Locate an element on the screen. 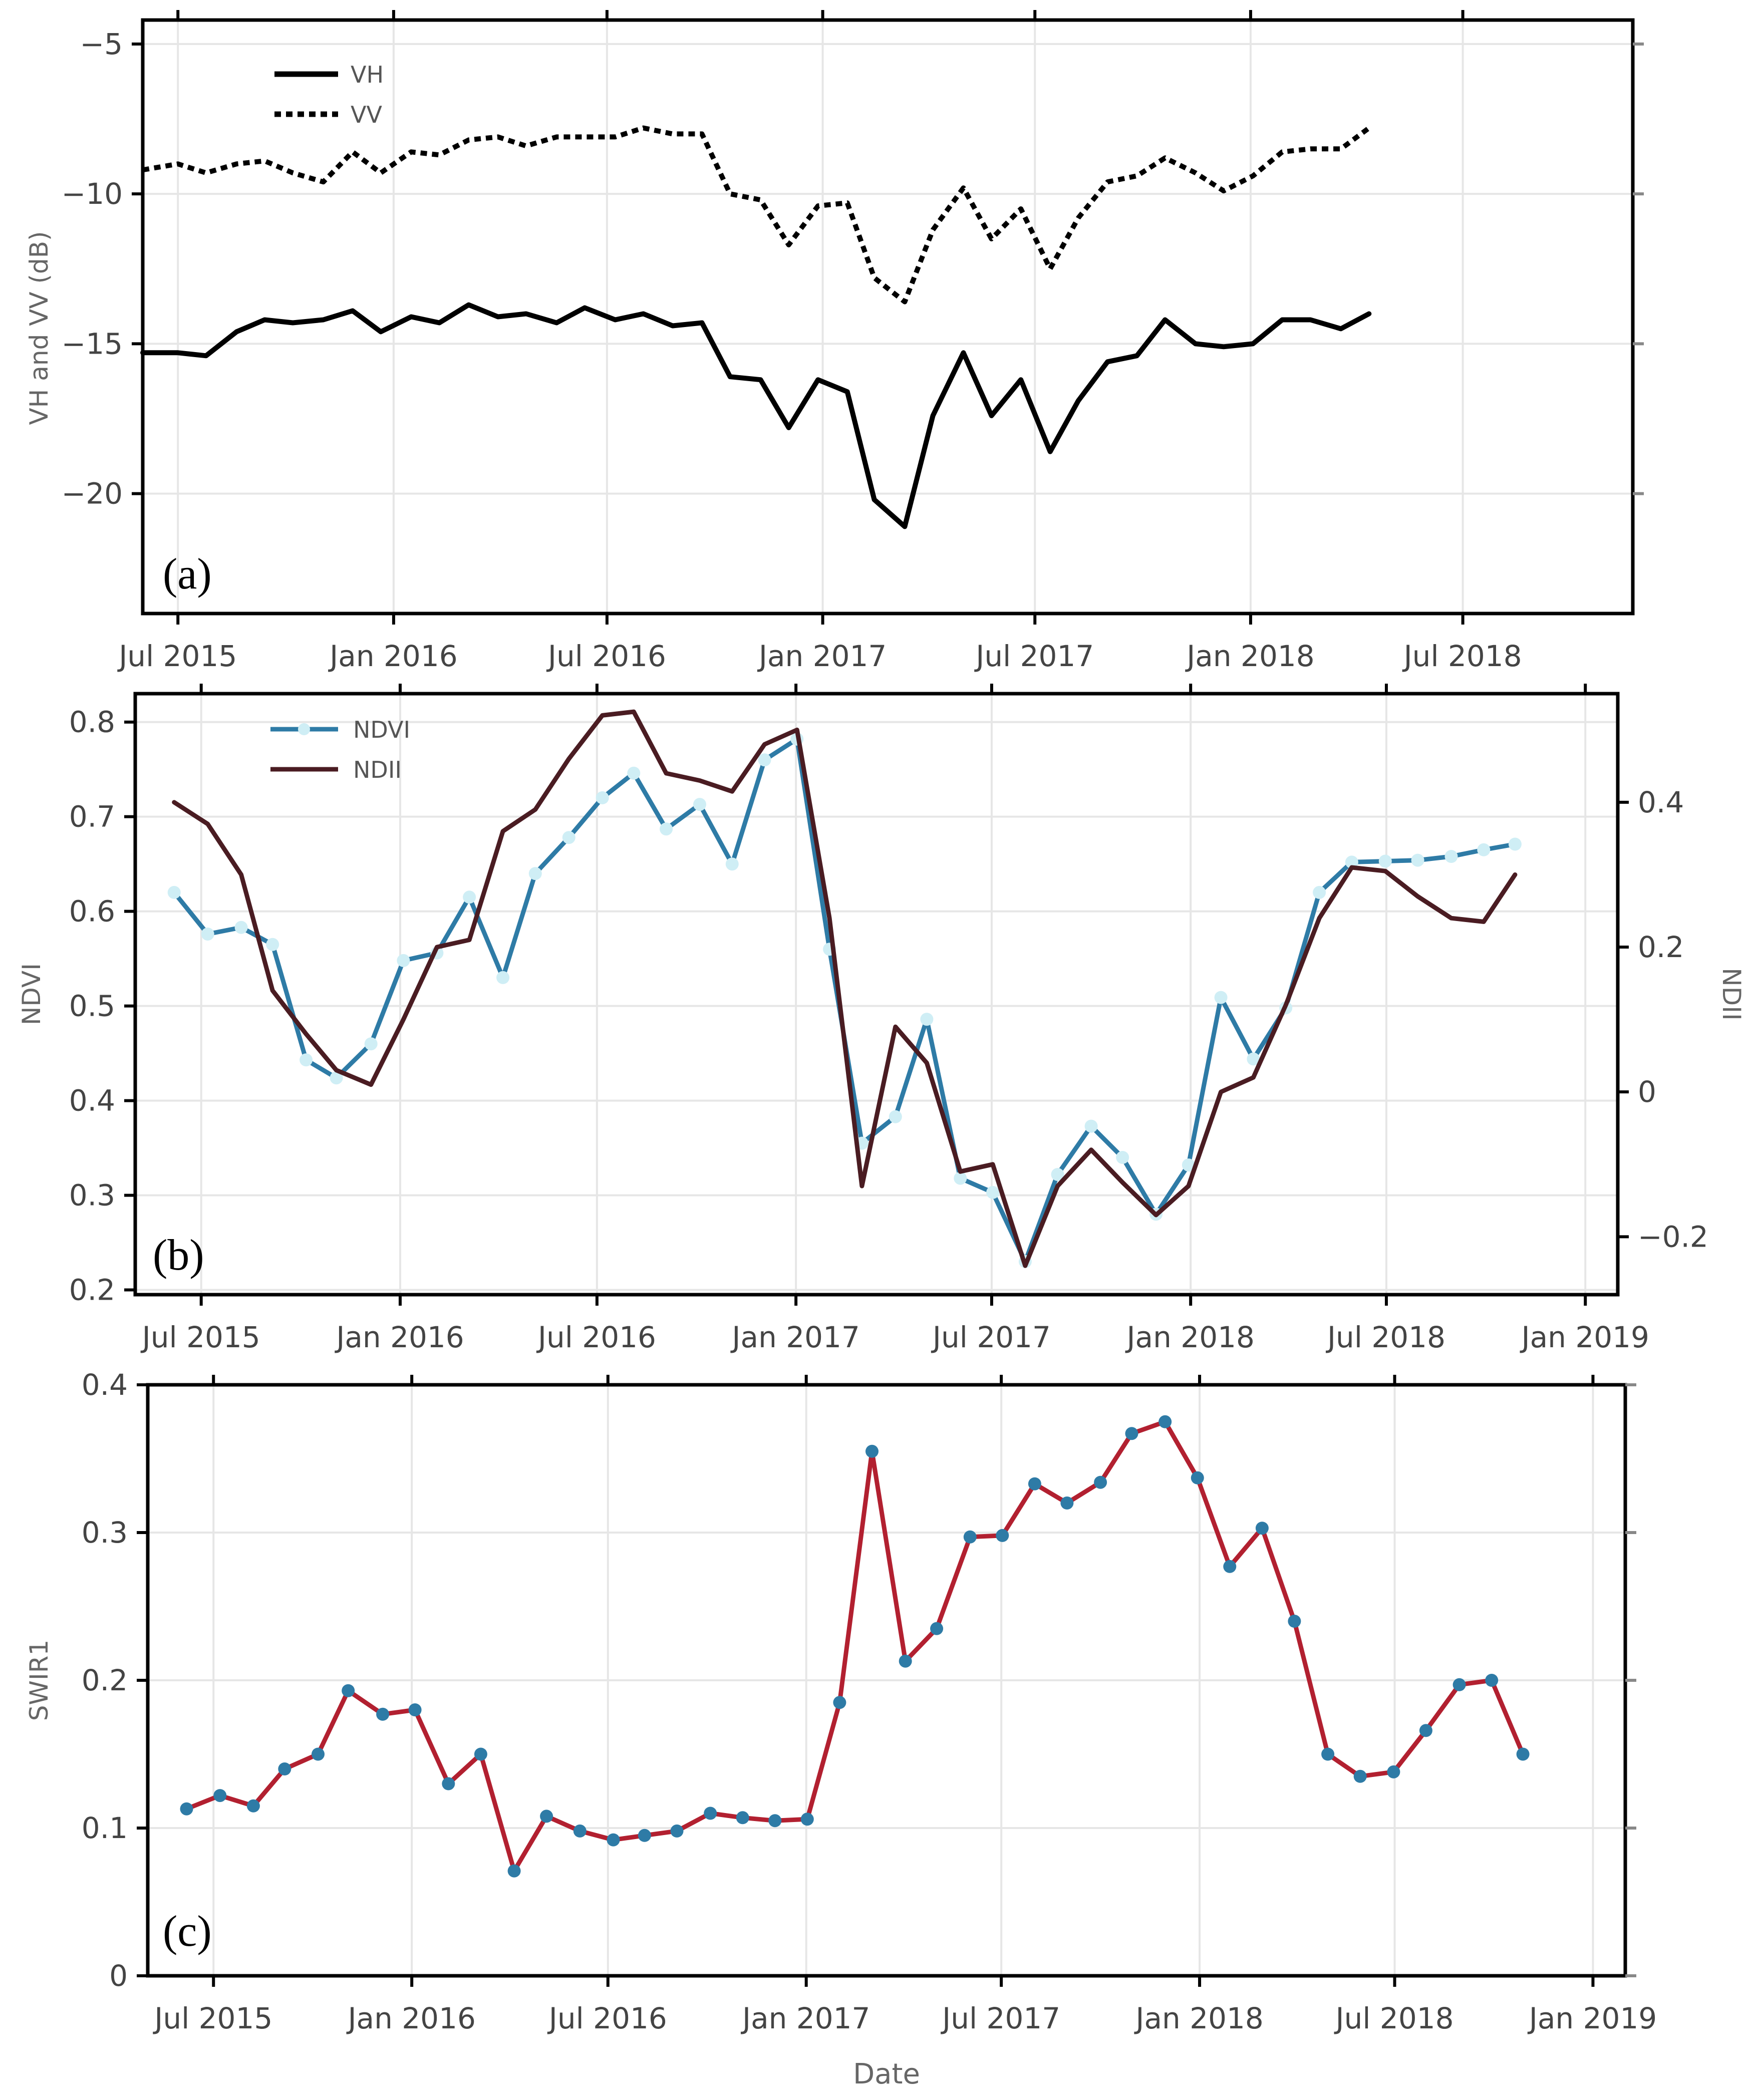 This screenshot has width=1749, height=2100. series-line-vv is located at coordinates (756, 215).